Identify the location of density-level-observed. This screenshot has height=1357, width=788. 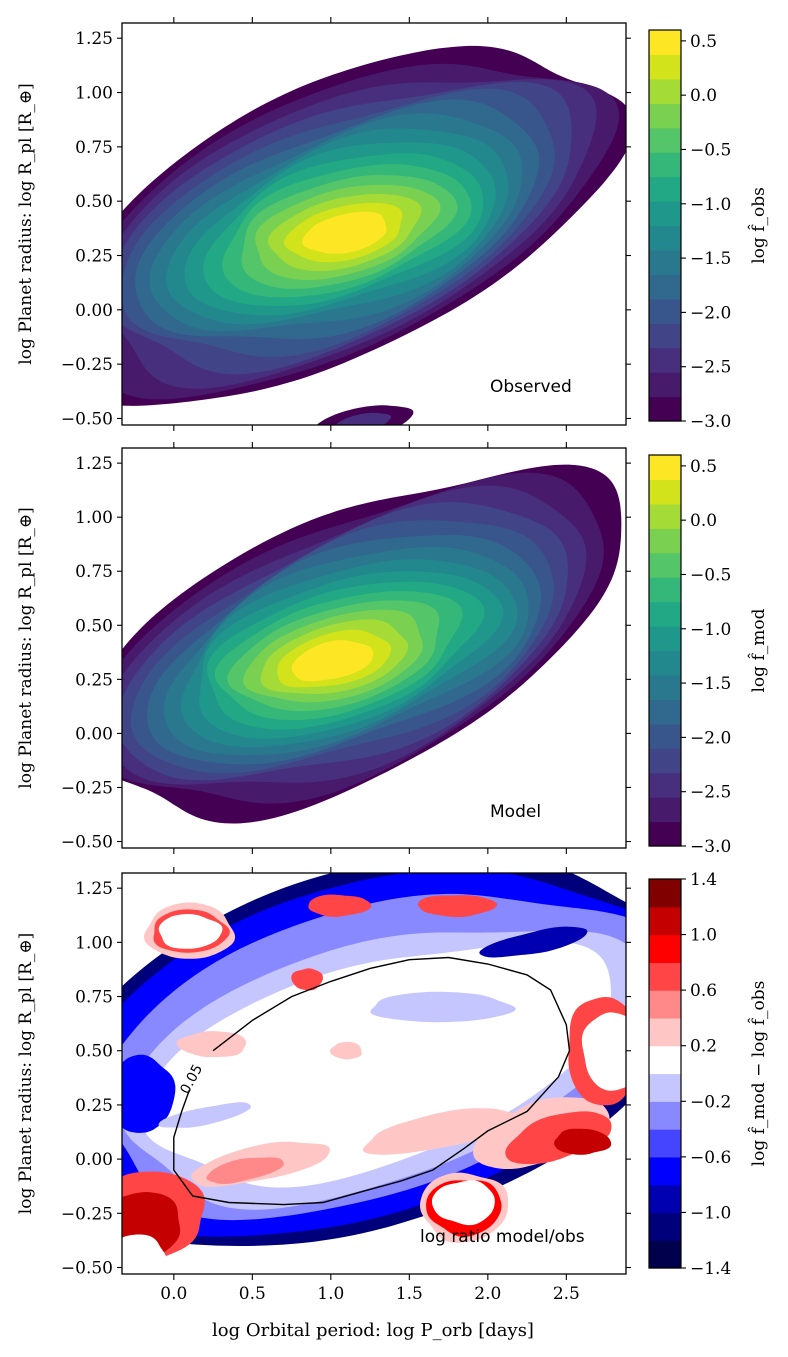
(344, 232).